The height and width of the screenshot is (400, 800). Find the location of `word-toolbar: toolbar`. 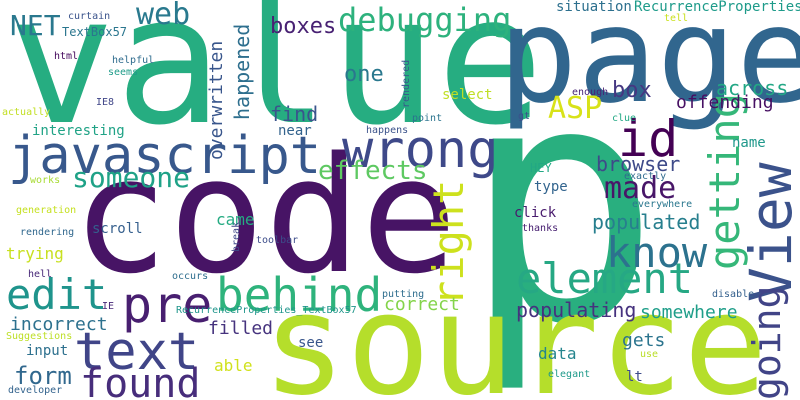

word-toolbar: toolbar is located at coordinates (277, 240).